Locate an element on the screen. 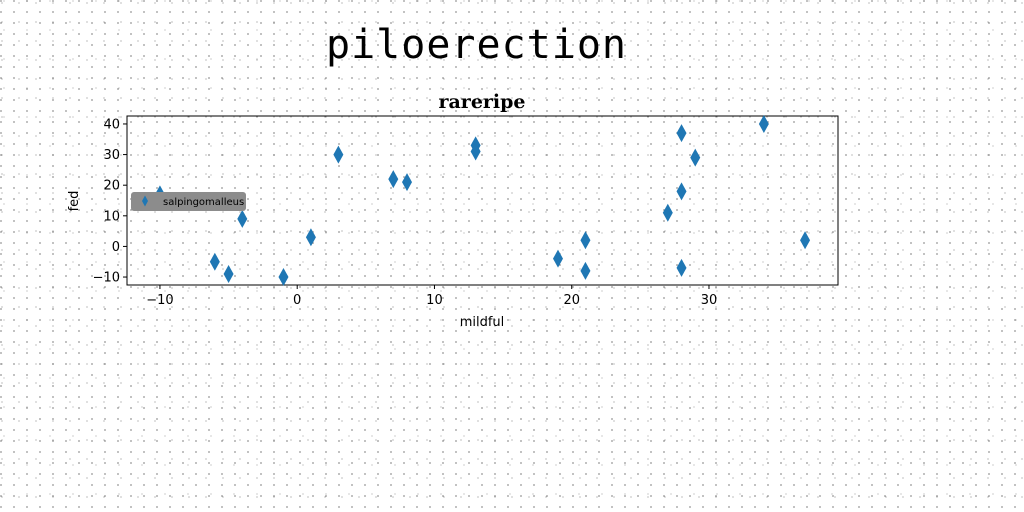 The image size is (1024, 512). y-tick-label: 10 is located at coordinates (111, 216).